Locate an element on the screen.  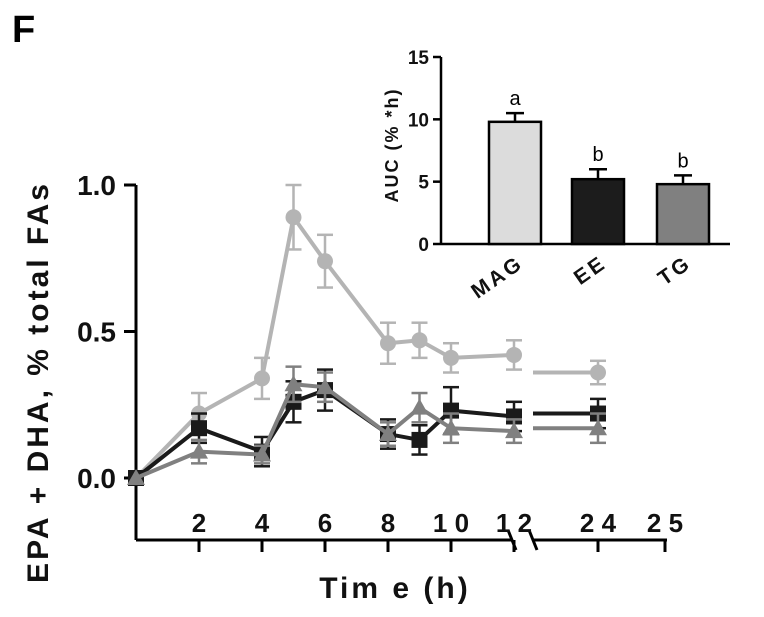
inset-y-tick-label: 10 is located at coordinates (418, 120).